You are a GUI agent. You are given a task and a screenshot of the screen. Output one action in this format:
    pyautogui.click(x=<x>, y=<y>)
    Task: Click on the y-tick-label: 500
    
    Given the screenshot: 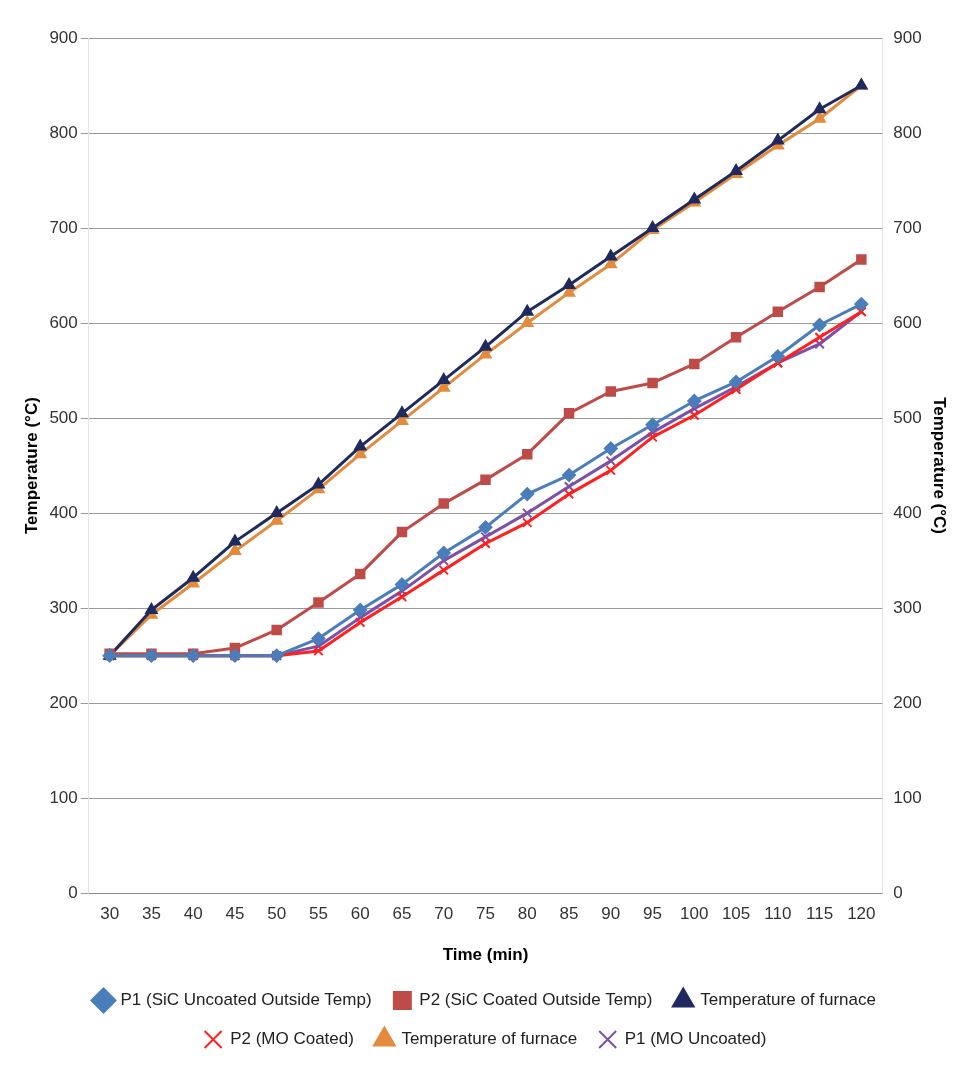 What is the action you would take?
    pyautogui.click(x=63, y=417)
    